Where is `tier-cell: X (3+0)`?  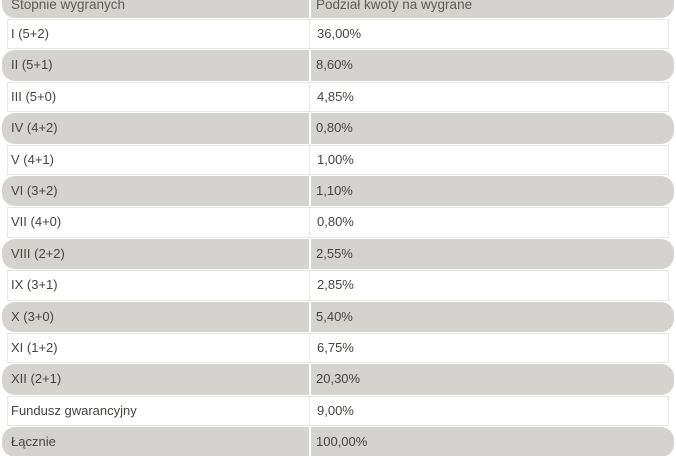 tier-cell: X (3+0) is located at coordinates (156, 316).